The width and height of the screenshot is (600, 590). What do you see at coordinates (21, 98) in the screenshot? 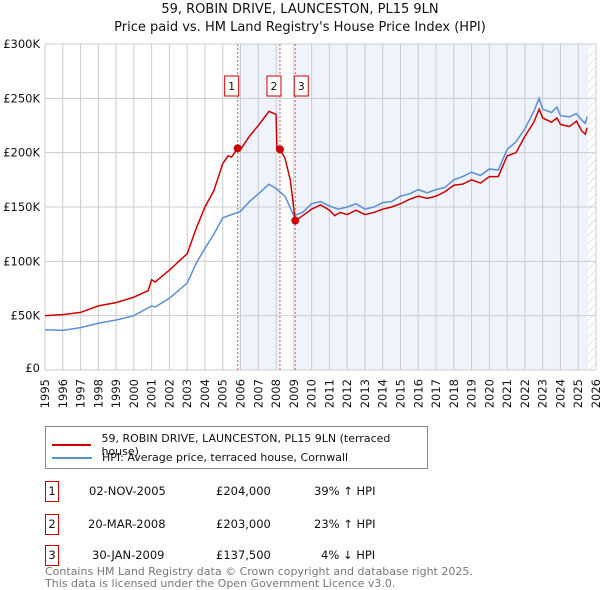
I see `y-tick-label: £250K` at bounding box center [21, 98].